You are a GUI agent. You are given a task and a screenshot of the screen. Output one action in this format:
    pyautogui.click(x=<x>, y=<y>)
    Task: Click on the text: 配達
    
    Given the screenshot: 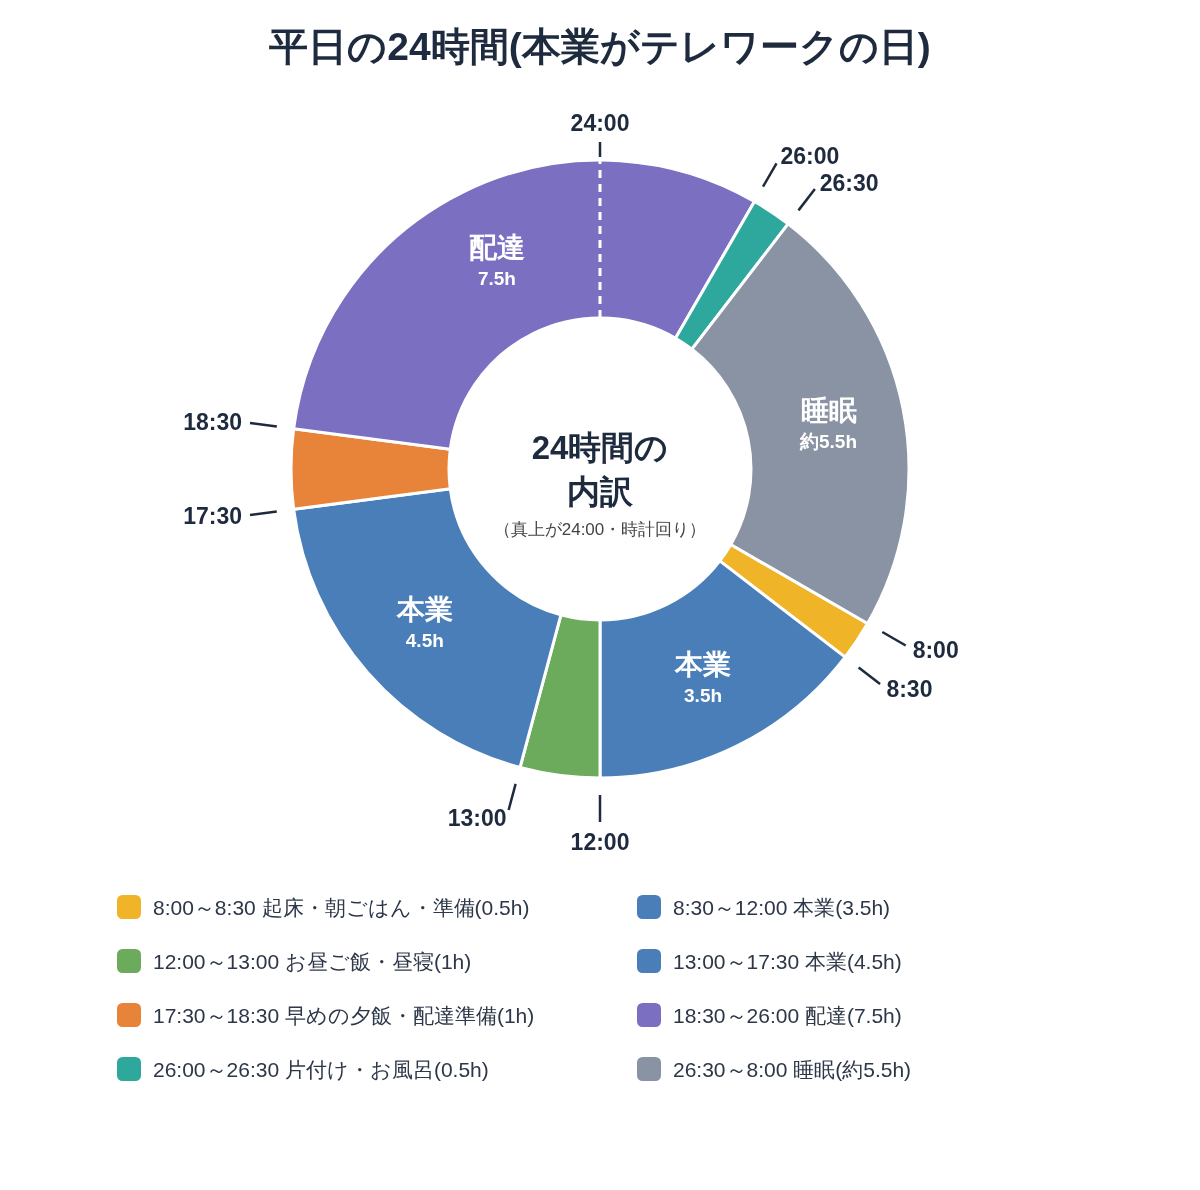 What is the action you would take?
    pyautogui.click(x=496, y=247)
    